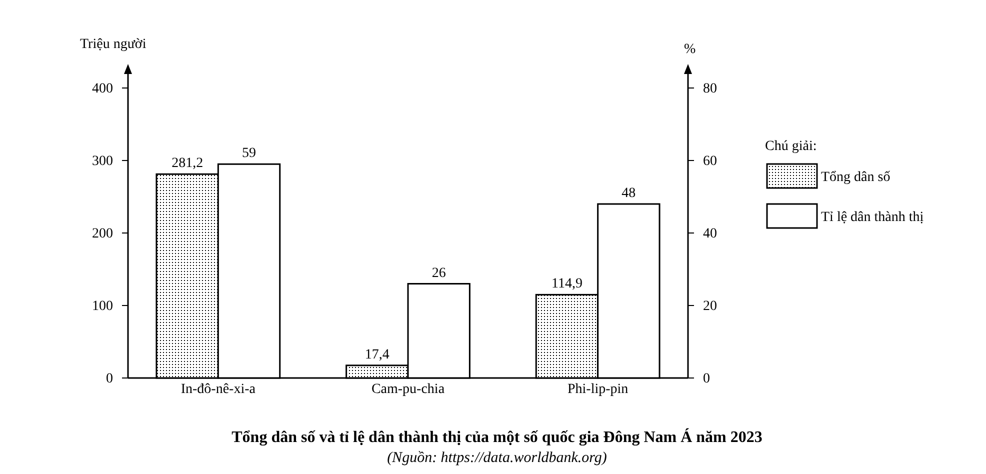 The height and width of the screenshot is (474, 986). Describe the element at coordinates (791, 146) in the screenshot. I see `legend-title: Chú giải:` at that location.